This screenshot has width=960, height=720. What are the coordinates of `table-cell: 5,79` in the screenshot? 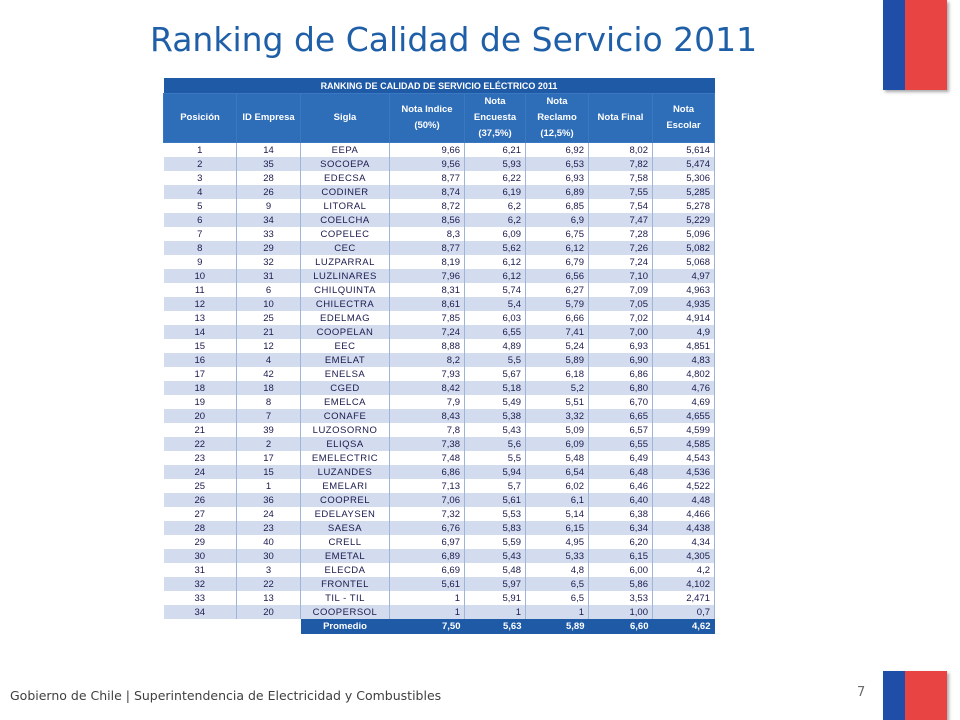 It's located at (557, 304).